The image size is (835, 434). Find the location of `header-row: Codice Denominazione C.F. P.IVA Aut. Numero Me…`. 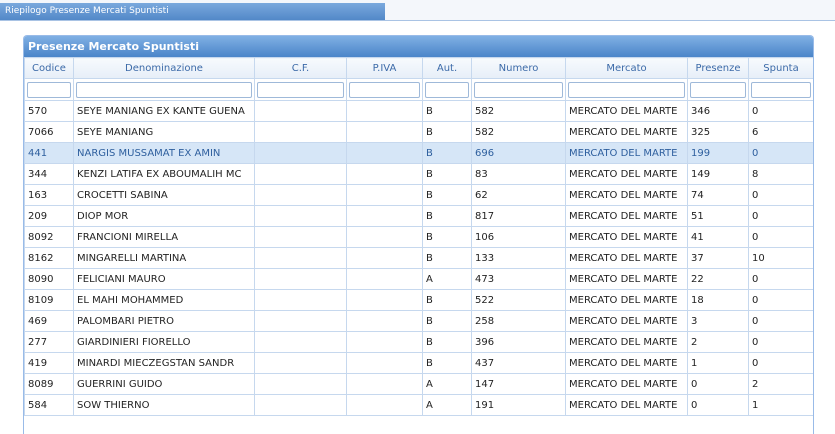

header-row: Codice Denominazione C.F. P.IVA Aut. Numero Me… is located at coordinates (418, 68).